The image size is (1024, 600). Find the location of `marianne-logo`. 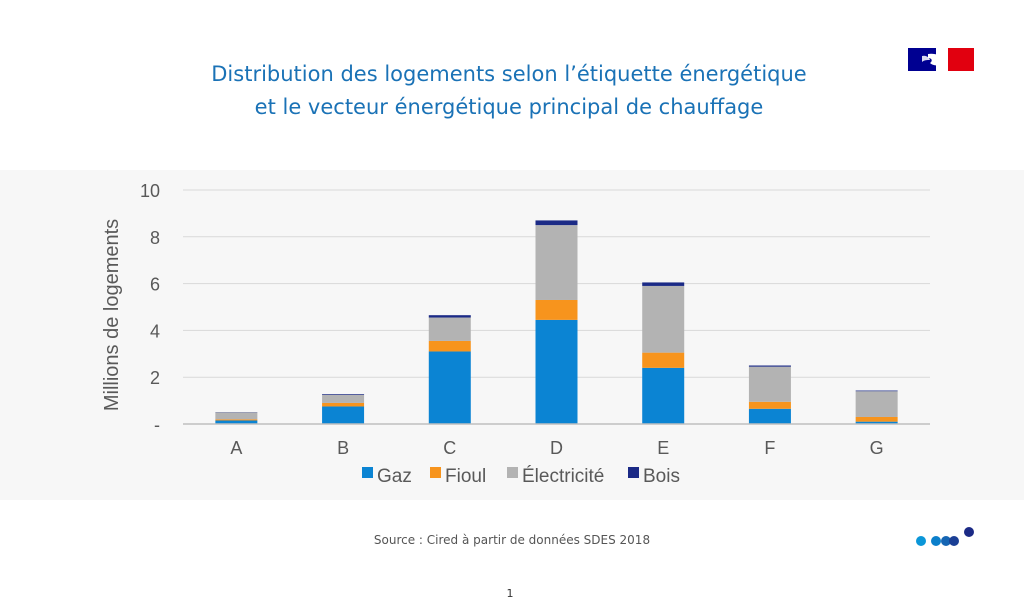

marianne-logo is located at coordinates (941, 59).